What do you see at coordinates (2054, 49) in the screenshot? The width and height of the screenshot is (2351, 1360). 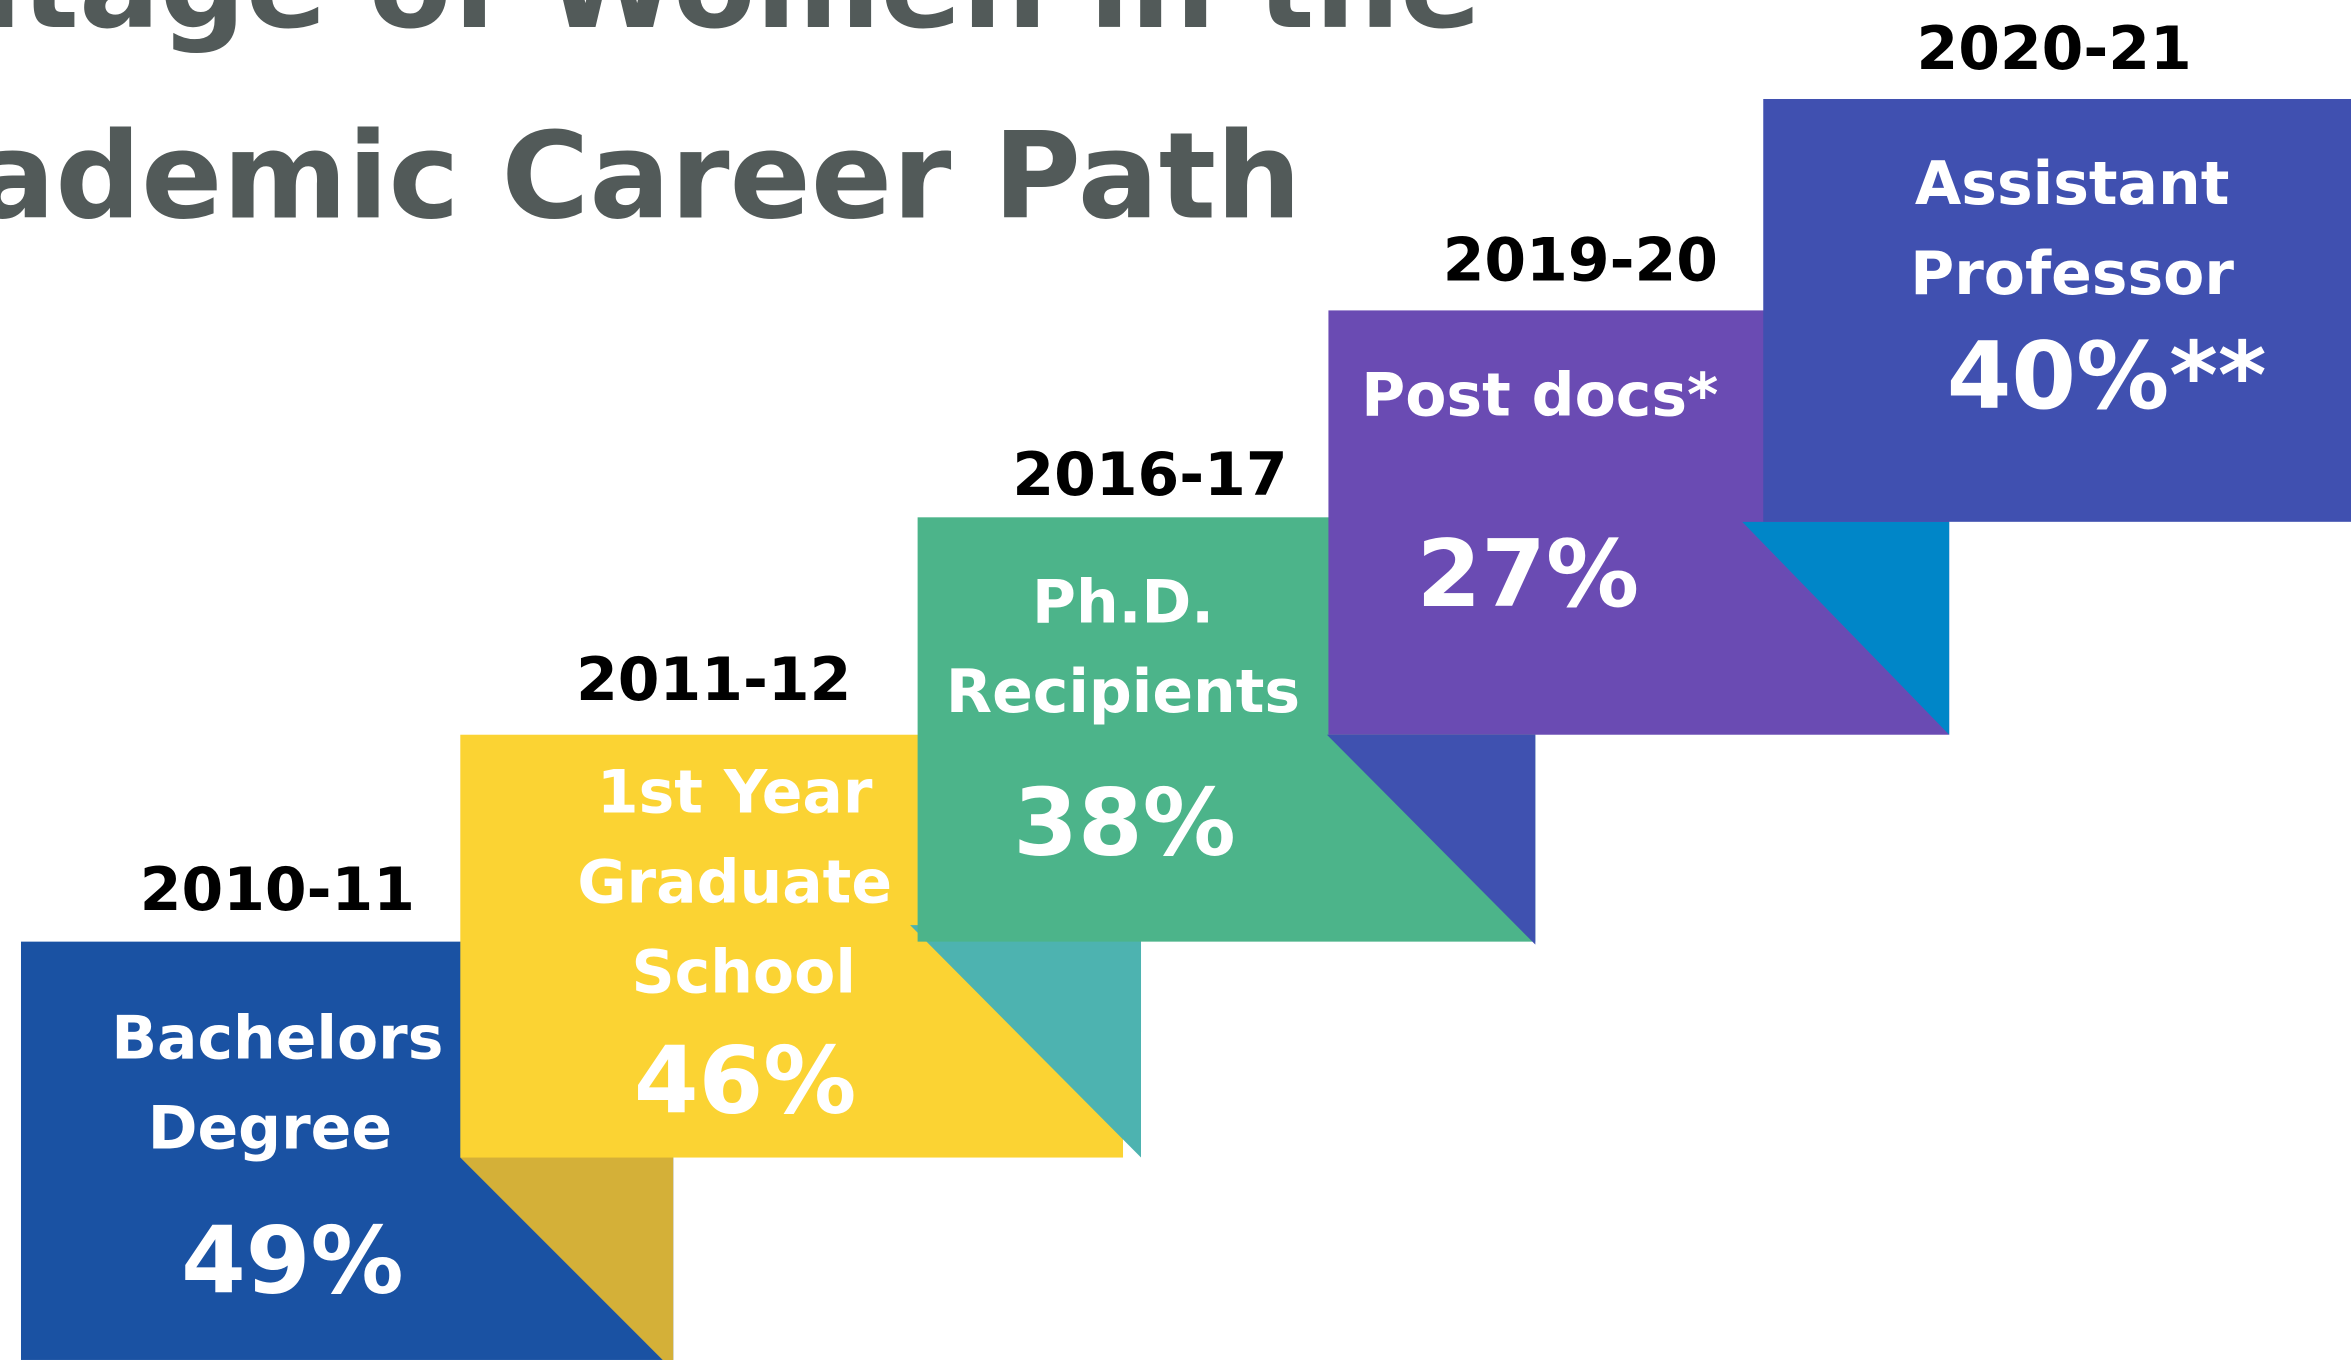 I see `step-year: 2020-21` at bounding box center [2054, 49].